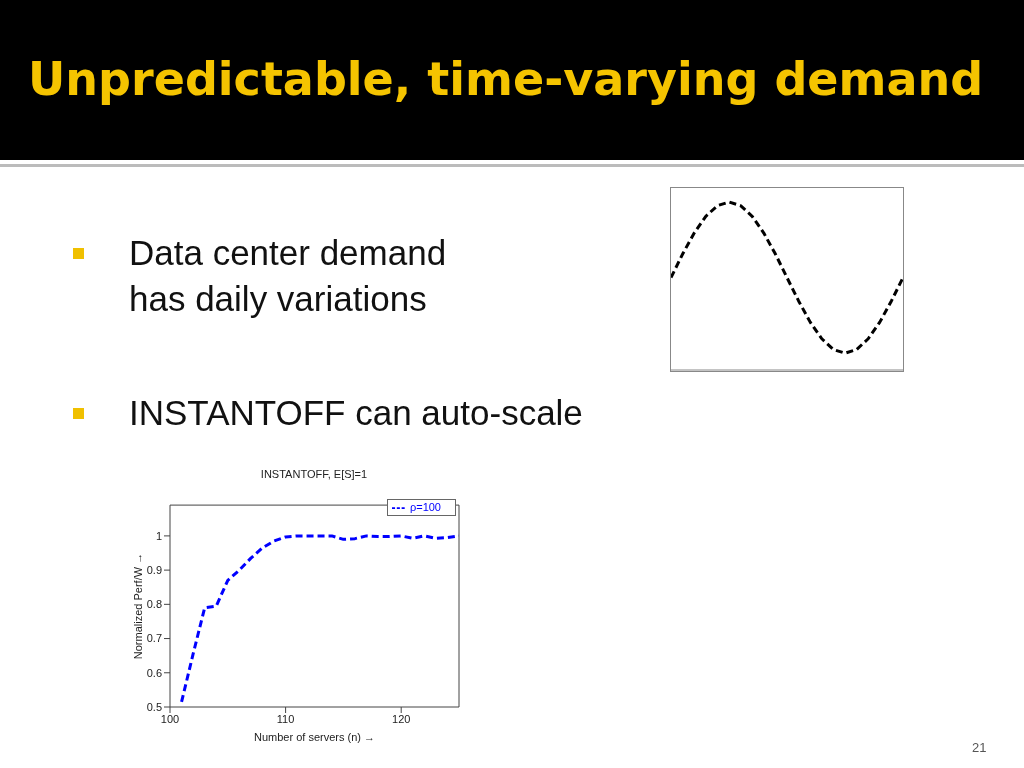  I want to click on legend-label: ρ=100, so click(425, 507).